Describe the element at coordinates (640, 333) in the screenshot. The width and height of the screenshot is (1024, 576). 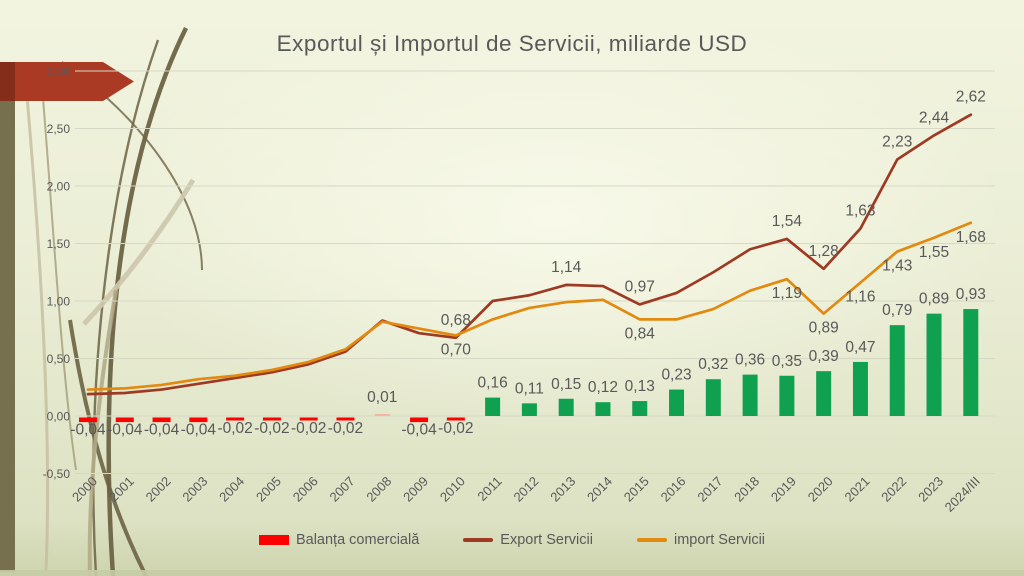
I see `import-data-label: 0,84` at that location.